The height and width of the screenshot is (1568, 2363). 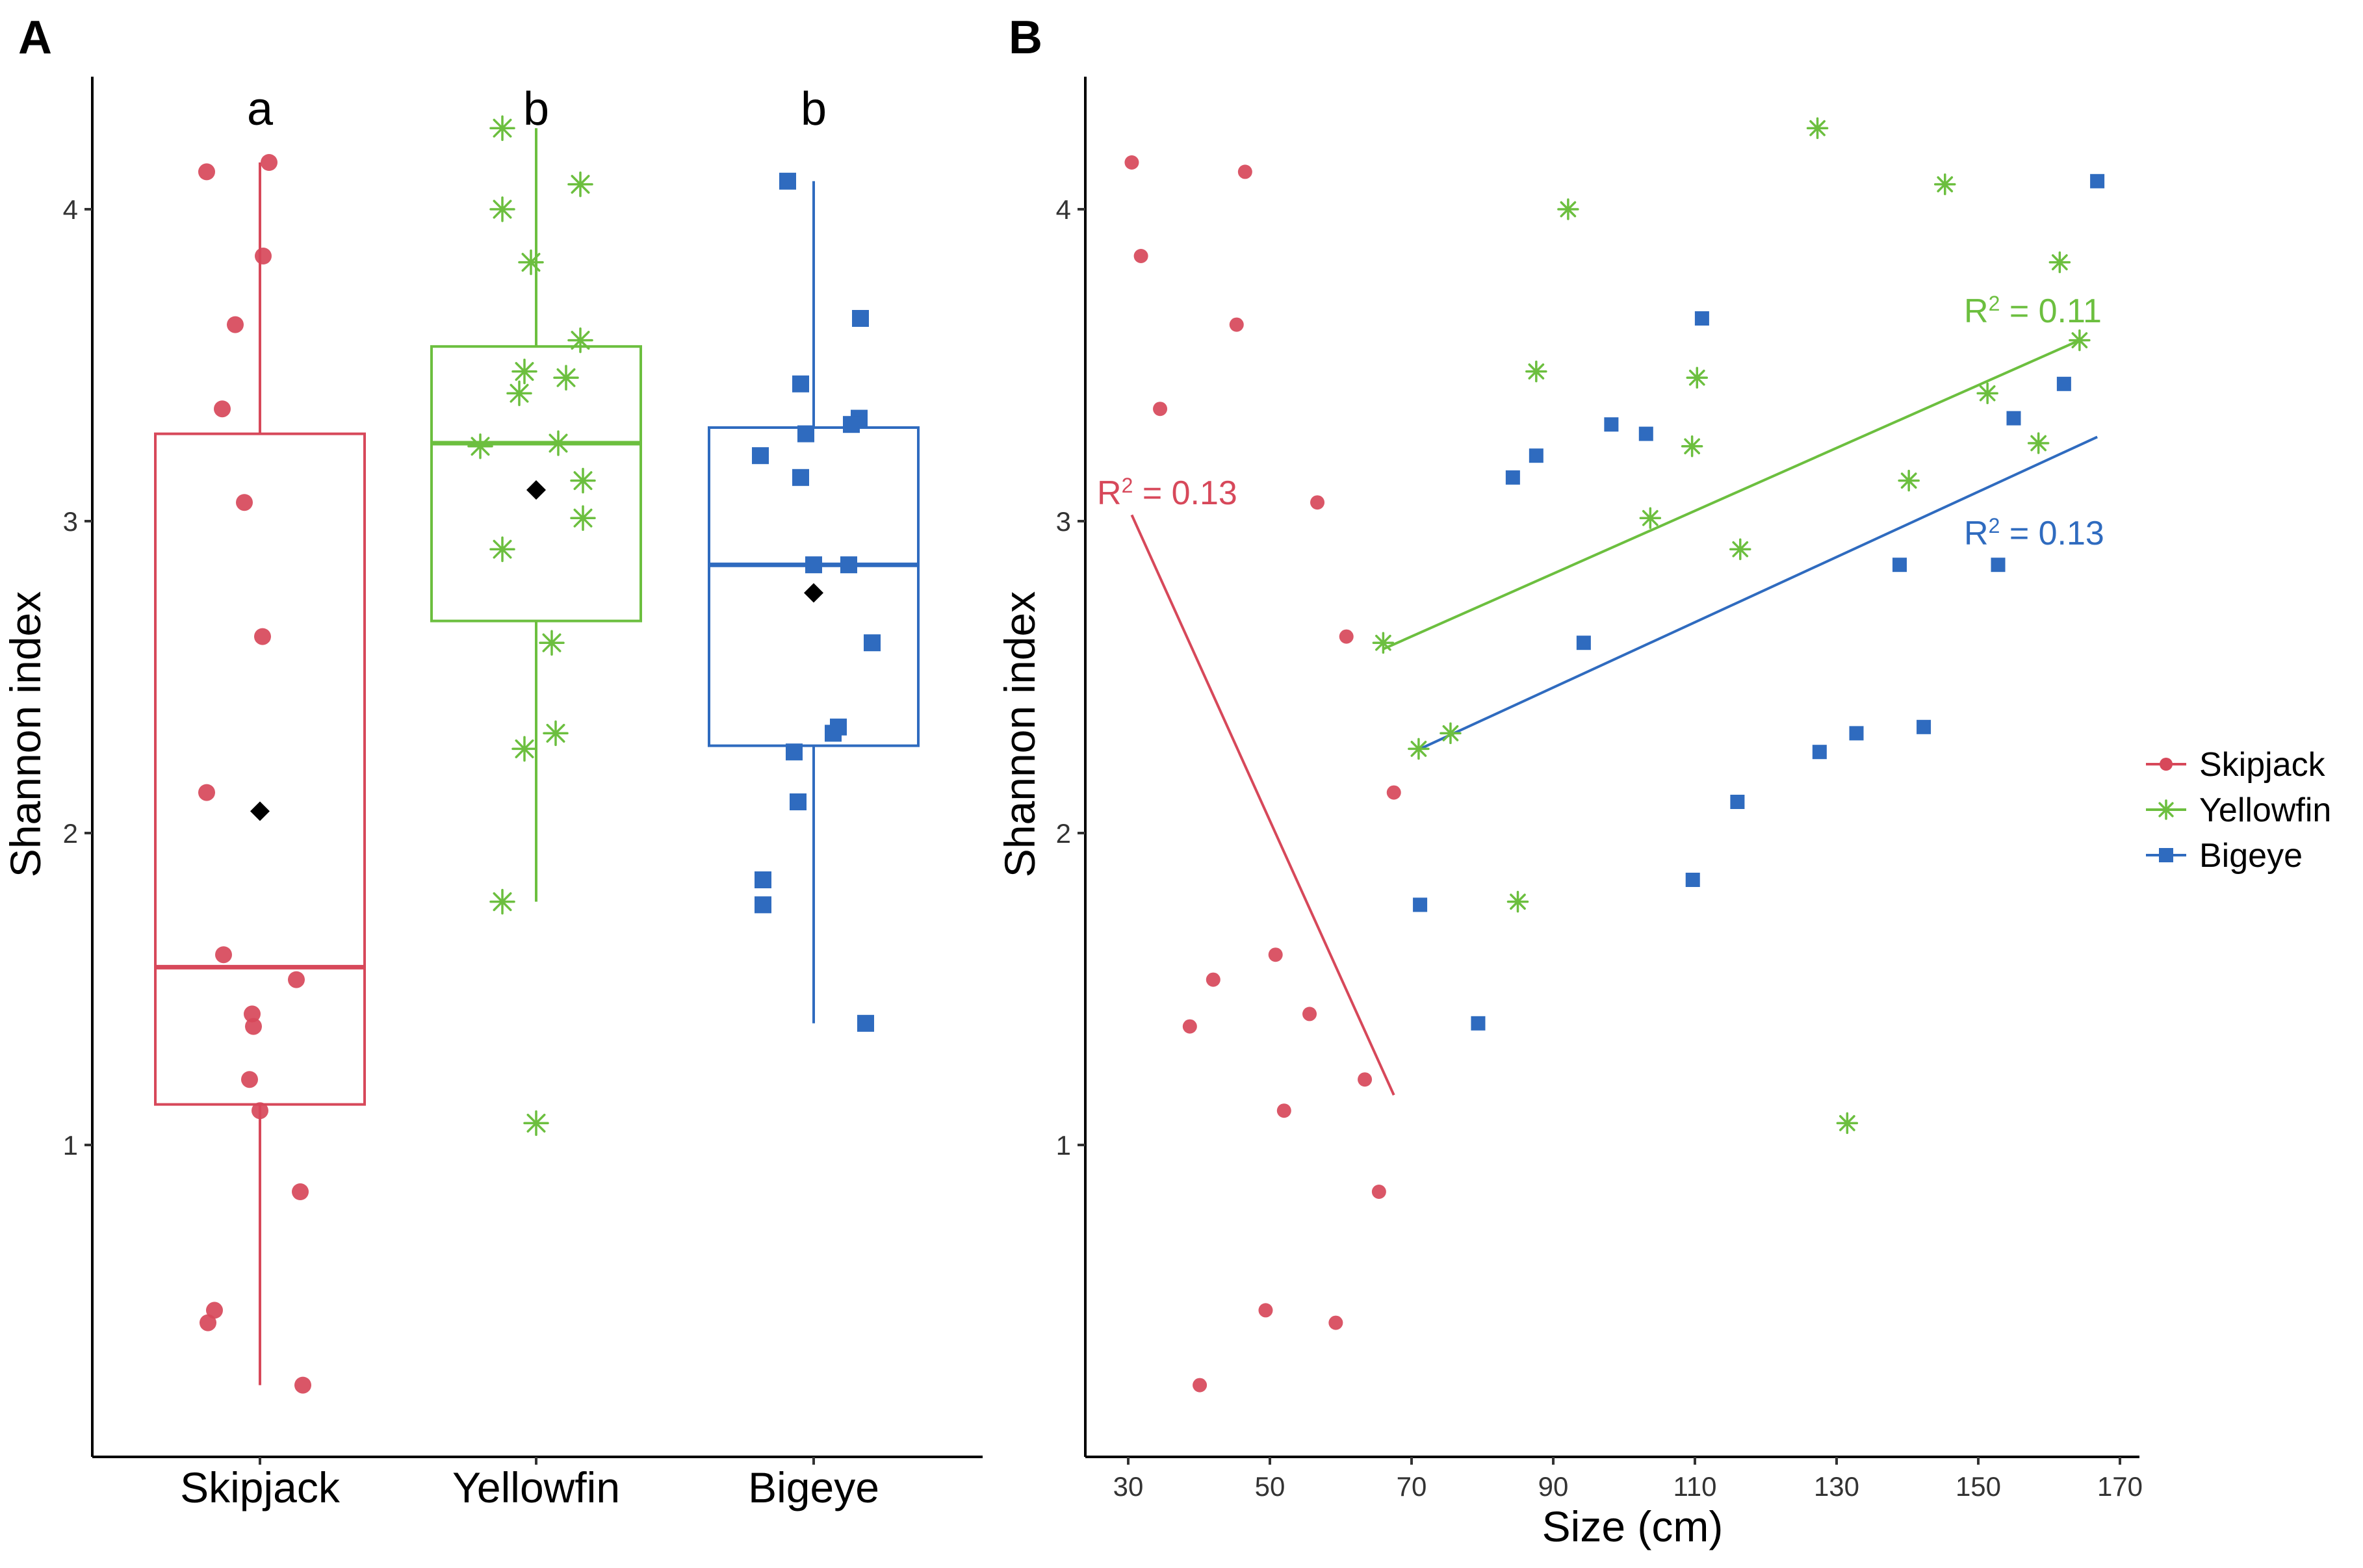 What do you see at coordinates (1071, 677) in the screenshot?
I see `panel-b-y-ticks: 1 2 3 4` at bounding box center [1071, 677].